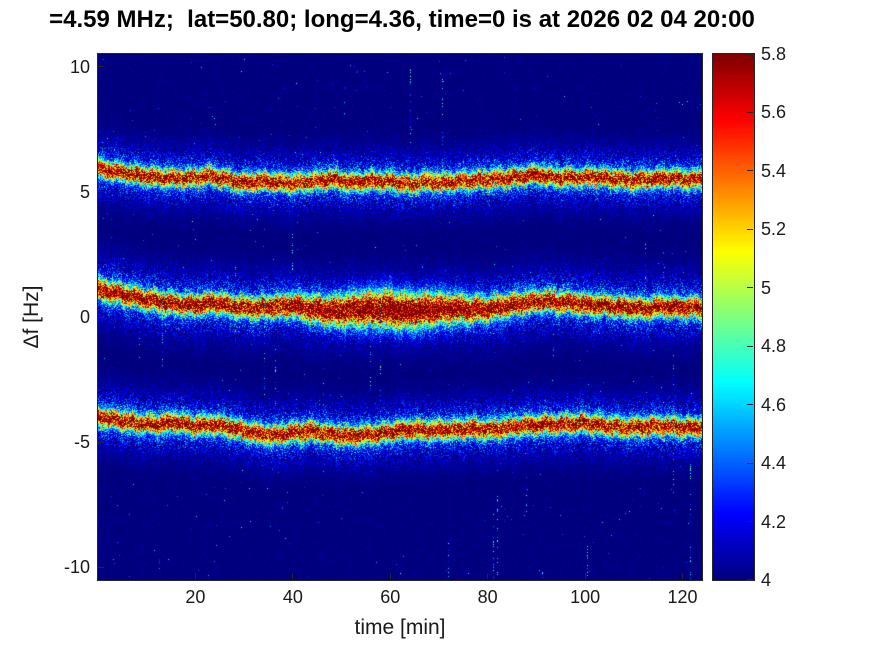  I want to click on colorbar-tick-label: 4.2, so click(774, 521).